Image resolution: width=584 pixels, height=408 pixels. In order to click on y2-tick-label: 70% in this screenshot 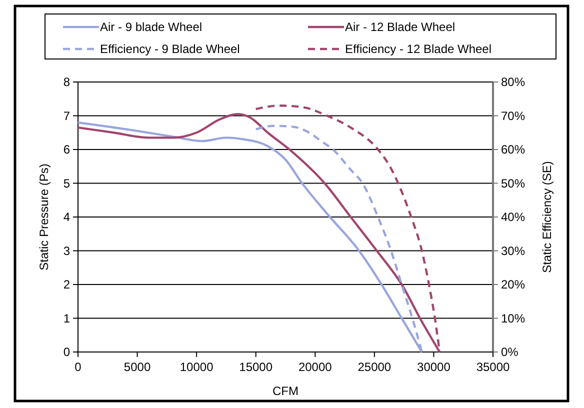, I will do `click(513, 115)`.